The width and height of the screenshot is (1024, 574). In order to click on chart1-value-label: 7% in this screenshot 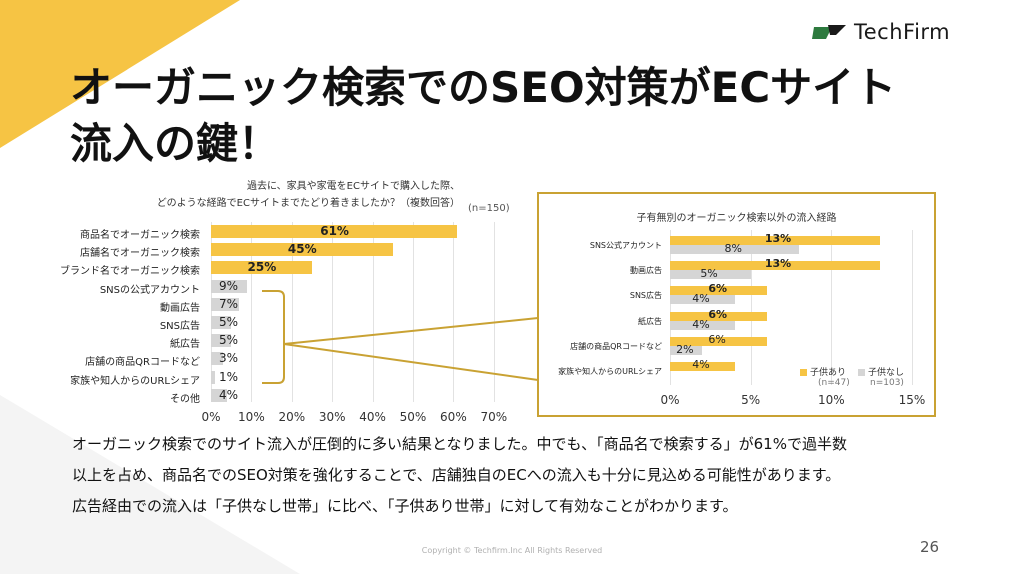, I will do `click(229, 303)`.